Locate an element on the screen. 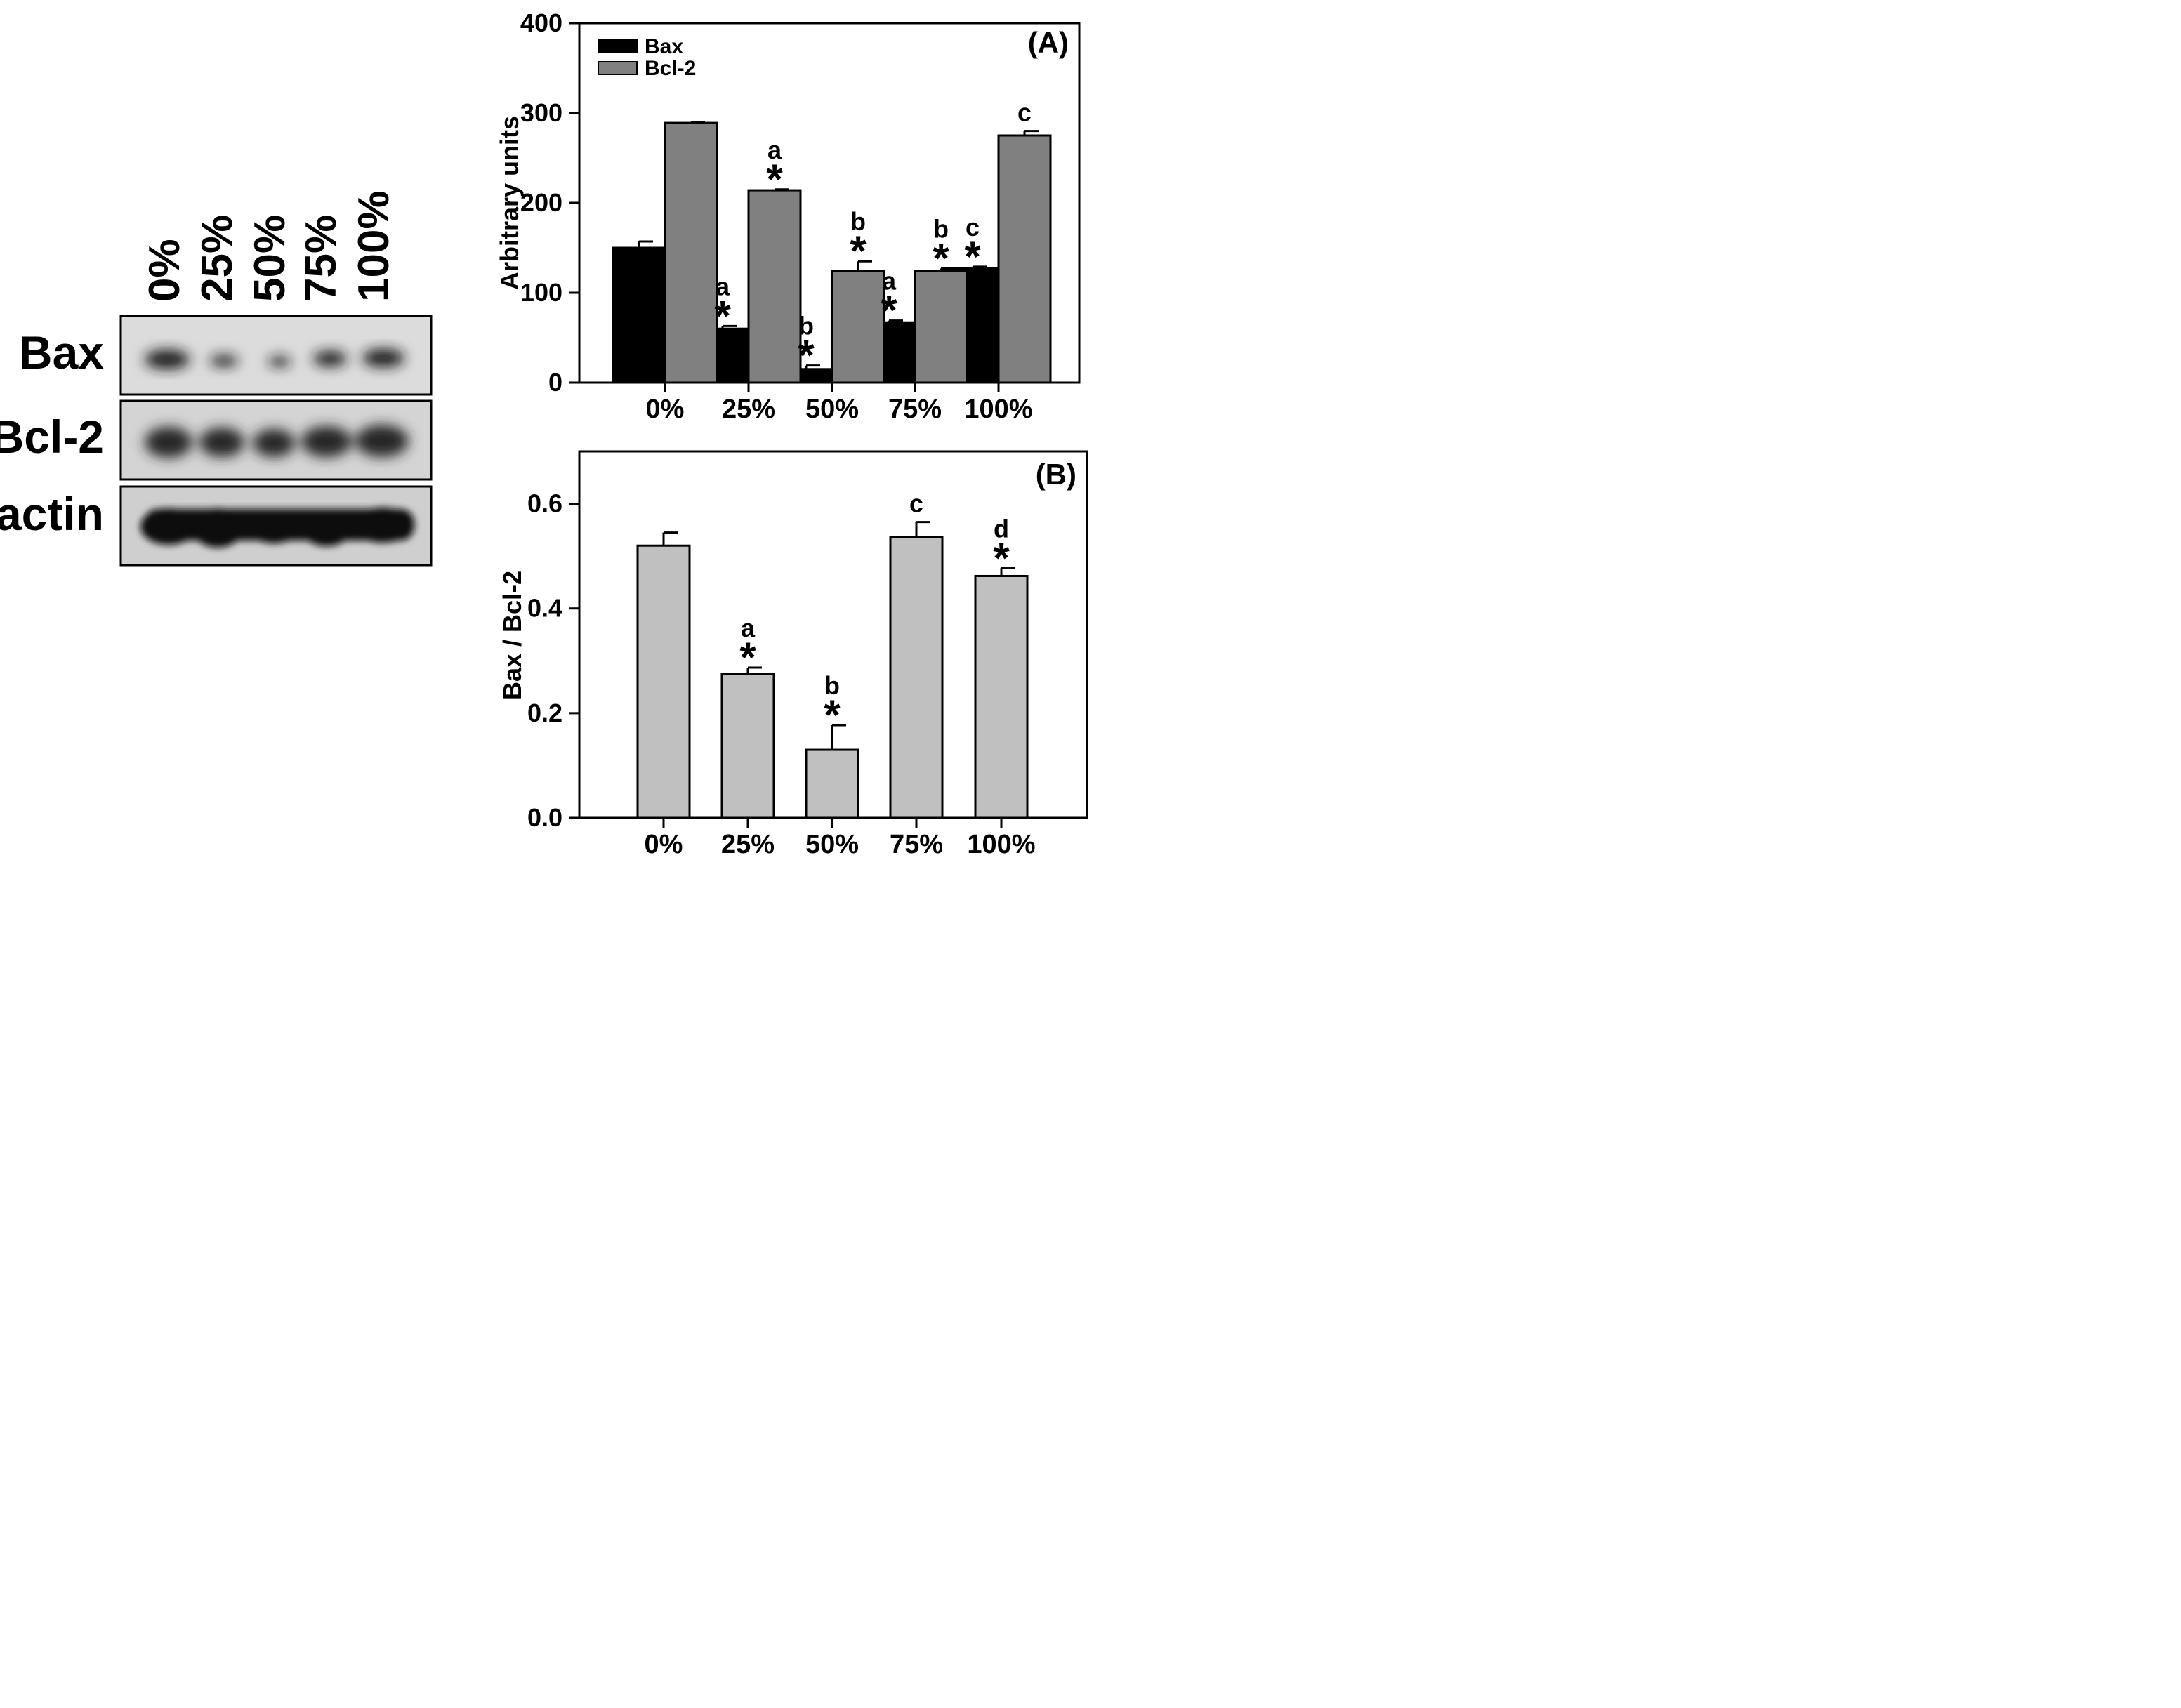  lane-label: 0% is located at coordinates (164, 271).